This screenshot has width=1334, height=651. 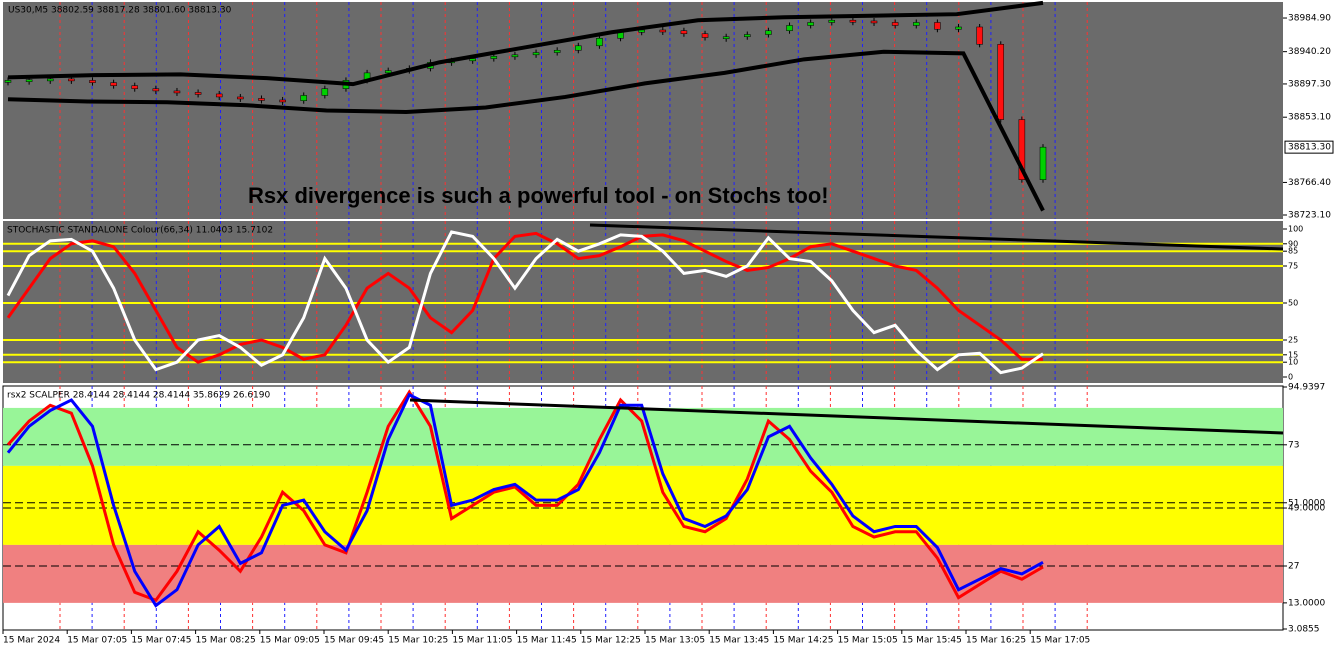 What do you see at coordinates (1293, 354) in the screenshot?
I see `y-tick-label: 15` at bounding box center [1293, 354].